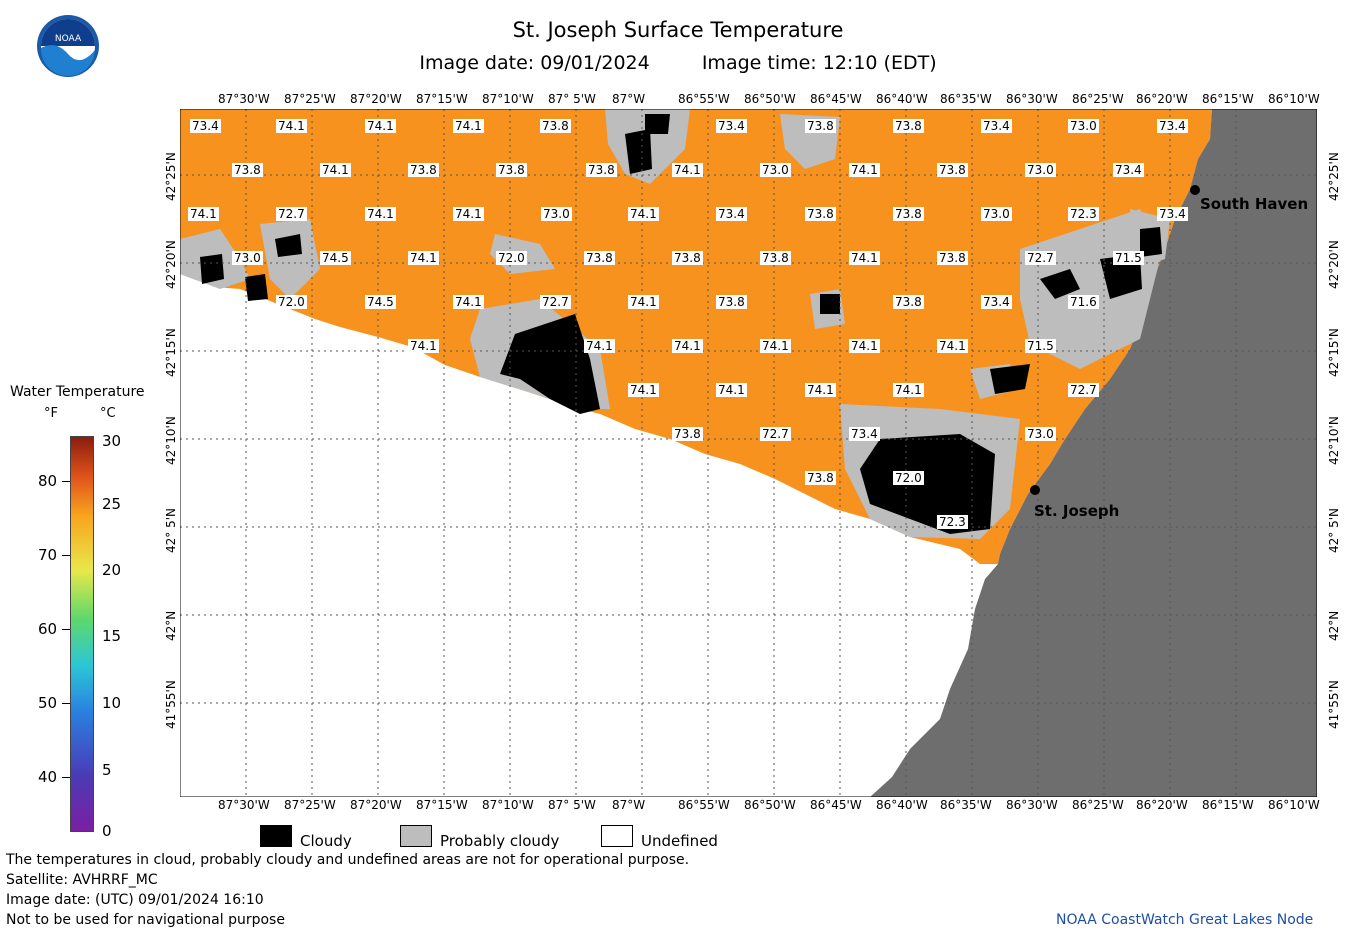 This screenshot has width=1356, height=937. What do you see at coordinates (108, 413) in the screenshot?
I see `unit-c: °C` at bounding box center [108, 413].